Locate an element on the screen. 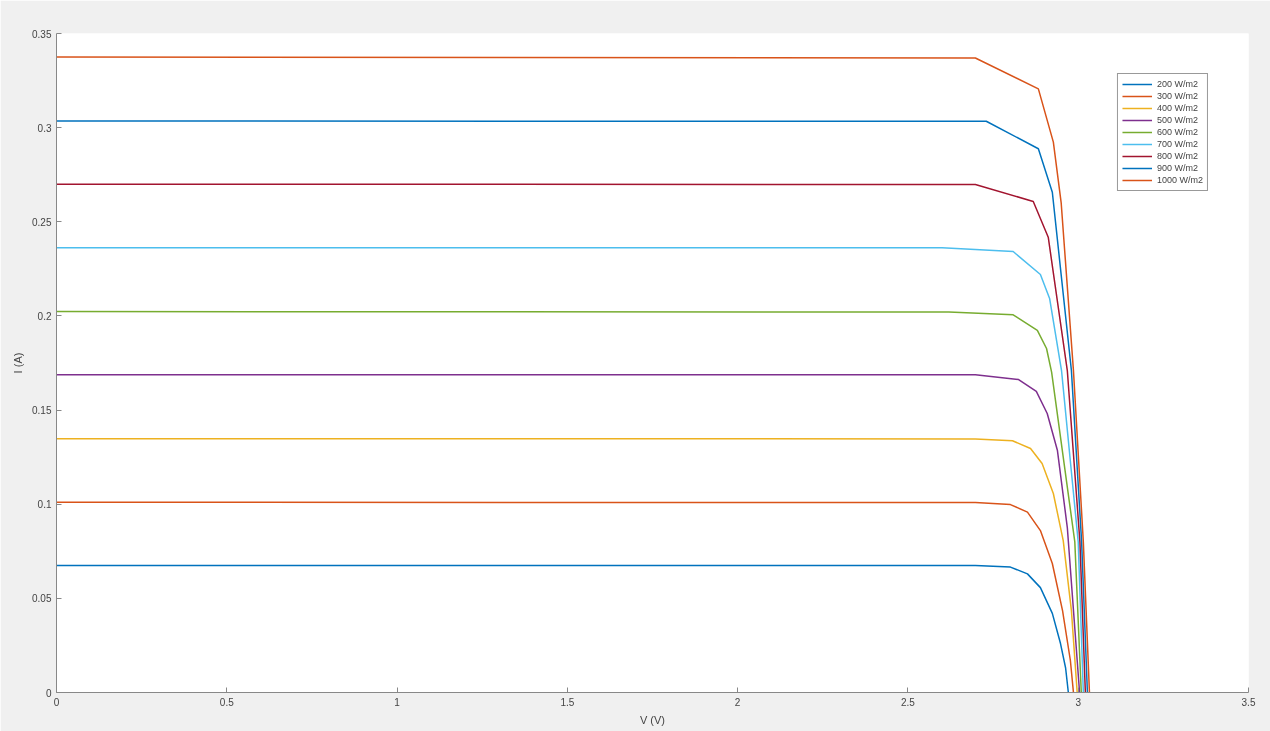 This screenshot has height=731, width=1270. legend-label: 600 W/m2 is located at coordinates (1177, 132).